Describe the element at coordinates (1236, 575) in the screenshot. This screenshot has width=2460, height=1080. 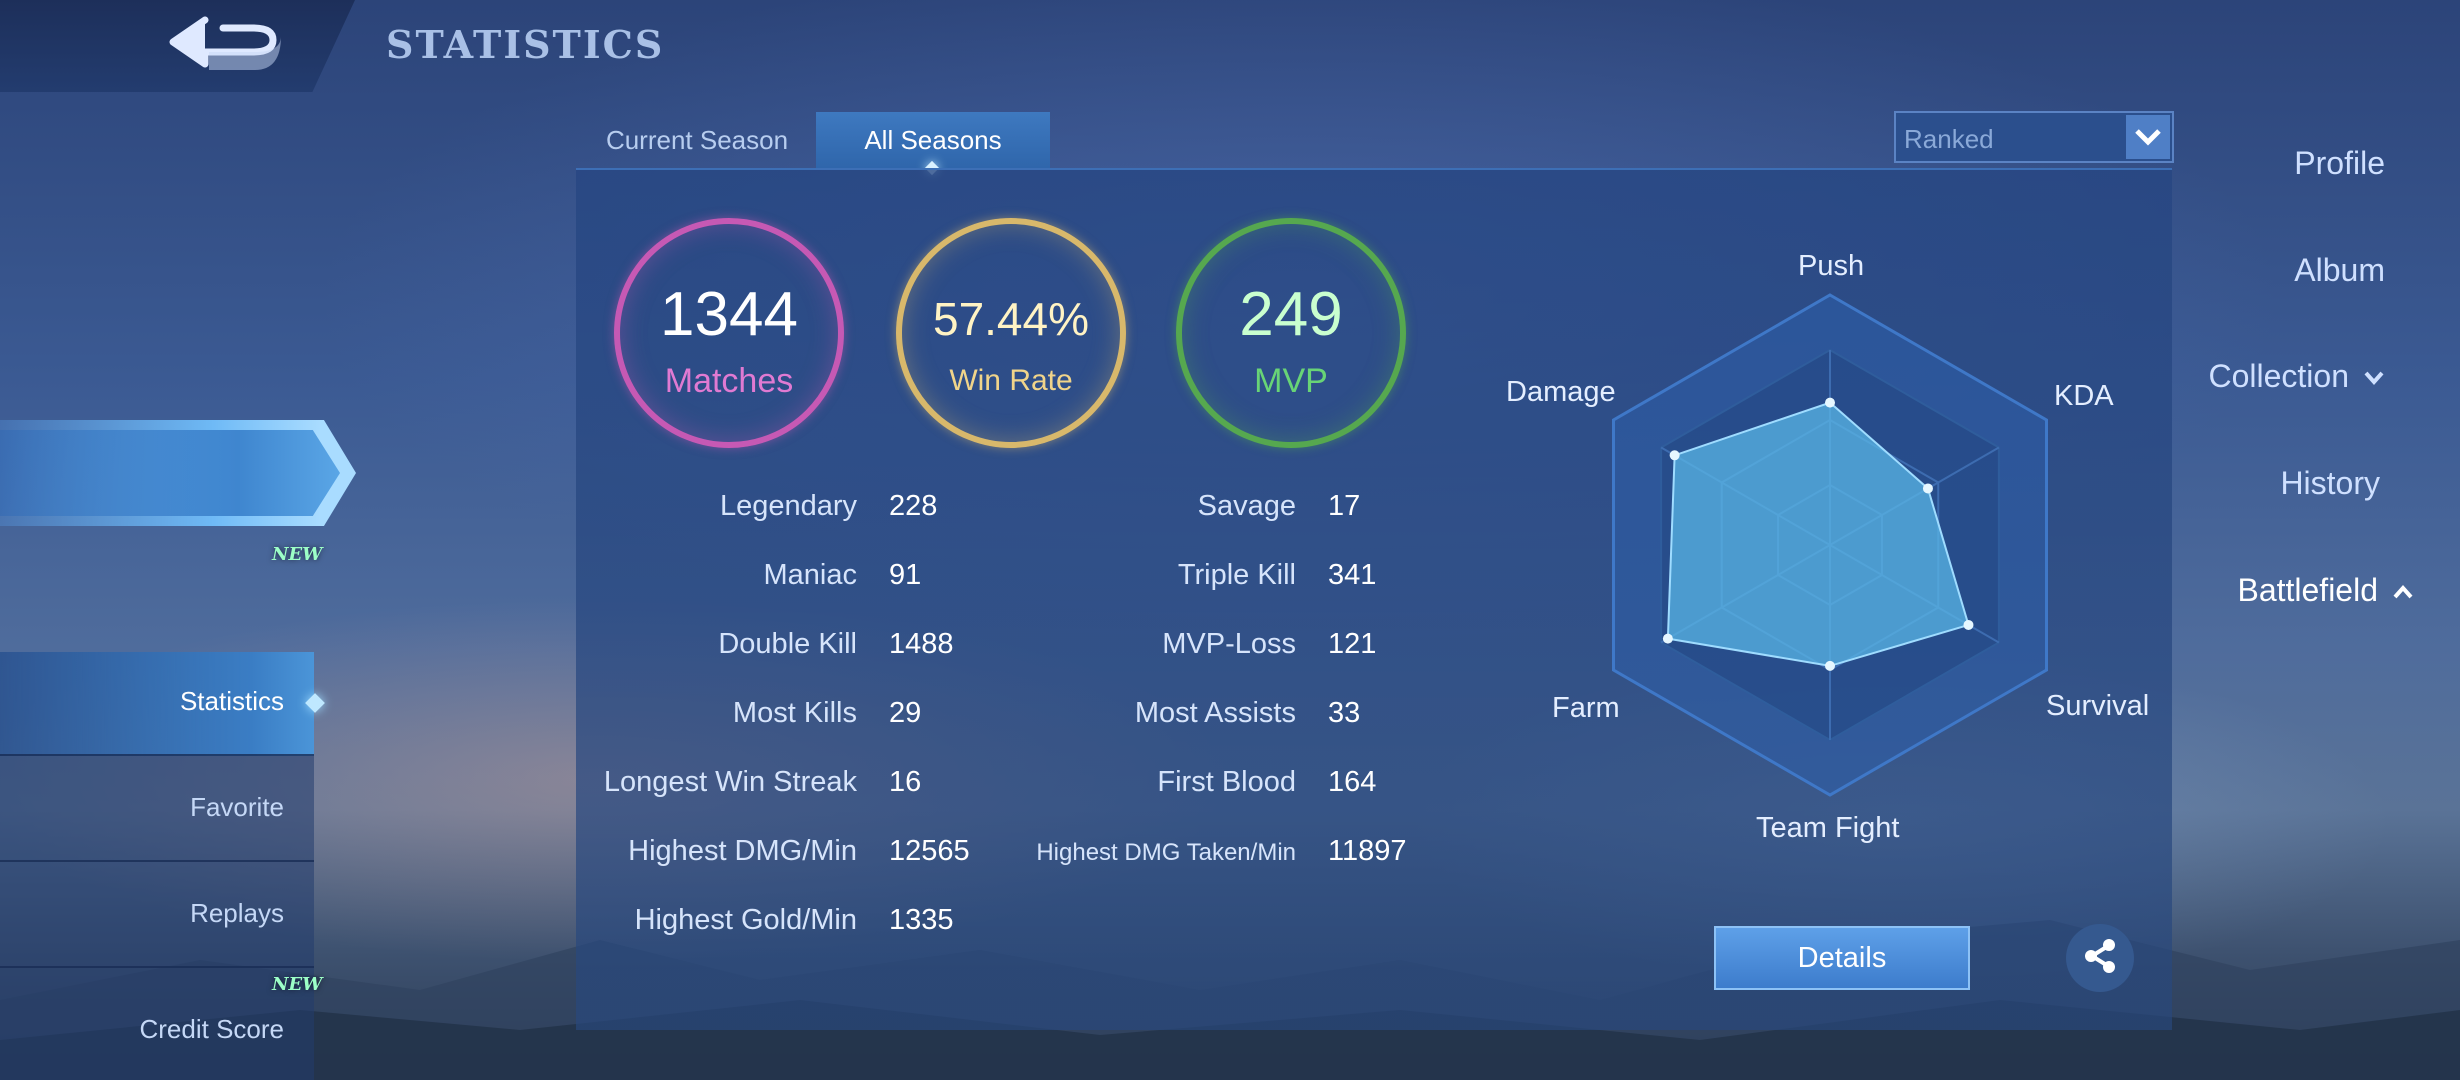
I see `stat-label: Triple Kill` at that location.